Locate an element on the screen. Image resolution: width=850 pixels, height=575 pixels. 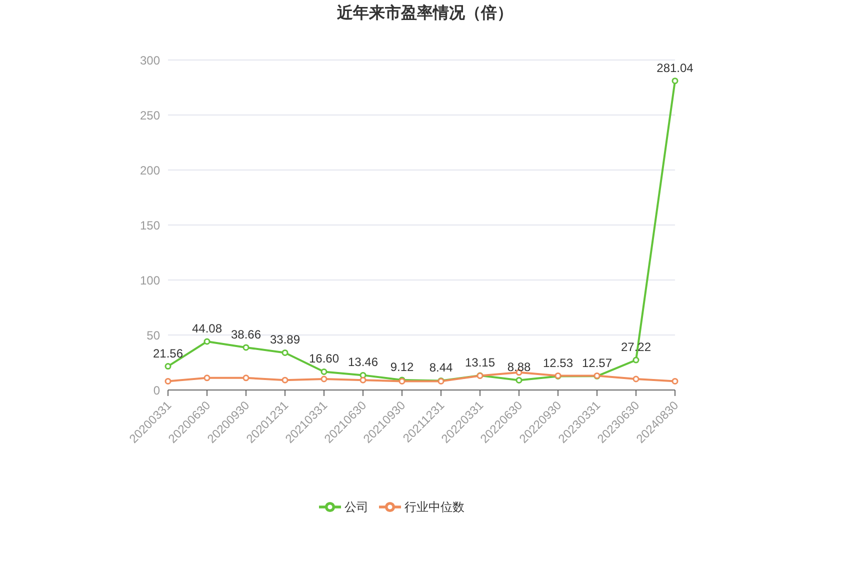
y-tick-label: 300 is located at coordinates (150, 60).